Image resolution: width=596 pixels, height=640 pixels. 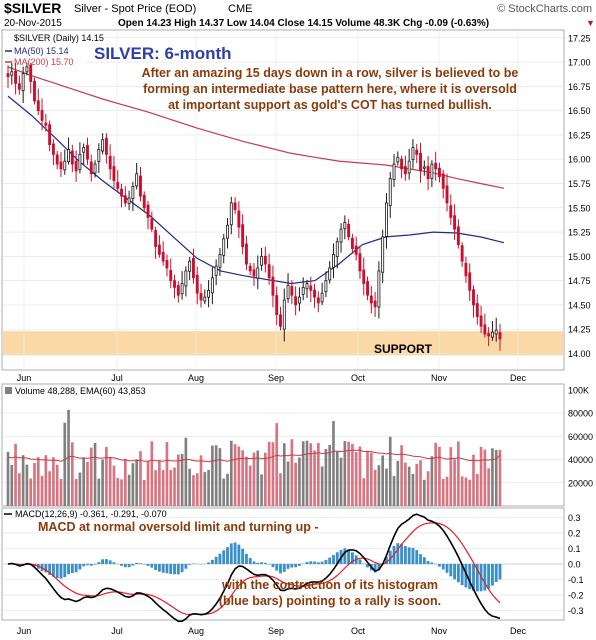 What do you see at coordinates (44, 62) in the screenshot?
I see `legend-ma200: MA(200) 15.70` at bounding box center [44, 62].